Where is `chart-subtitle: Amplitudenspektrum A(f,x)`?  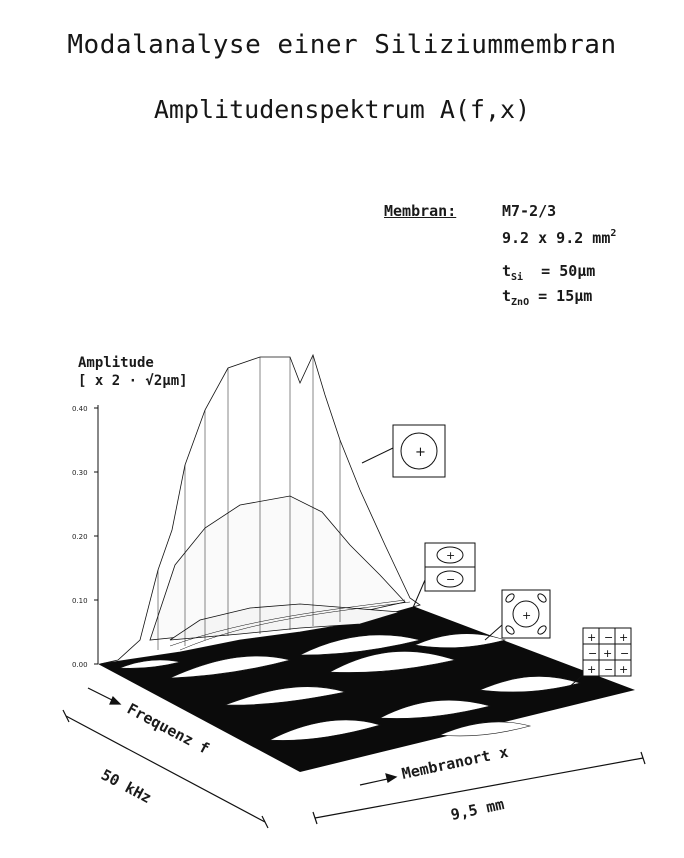
chart-subtitle: Amplitudenspektrum A(f,x) is located at coordinates (342, 109).